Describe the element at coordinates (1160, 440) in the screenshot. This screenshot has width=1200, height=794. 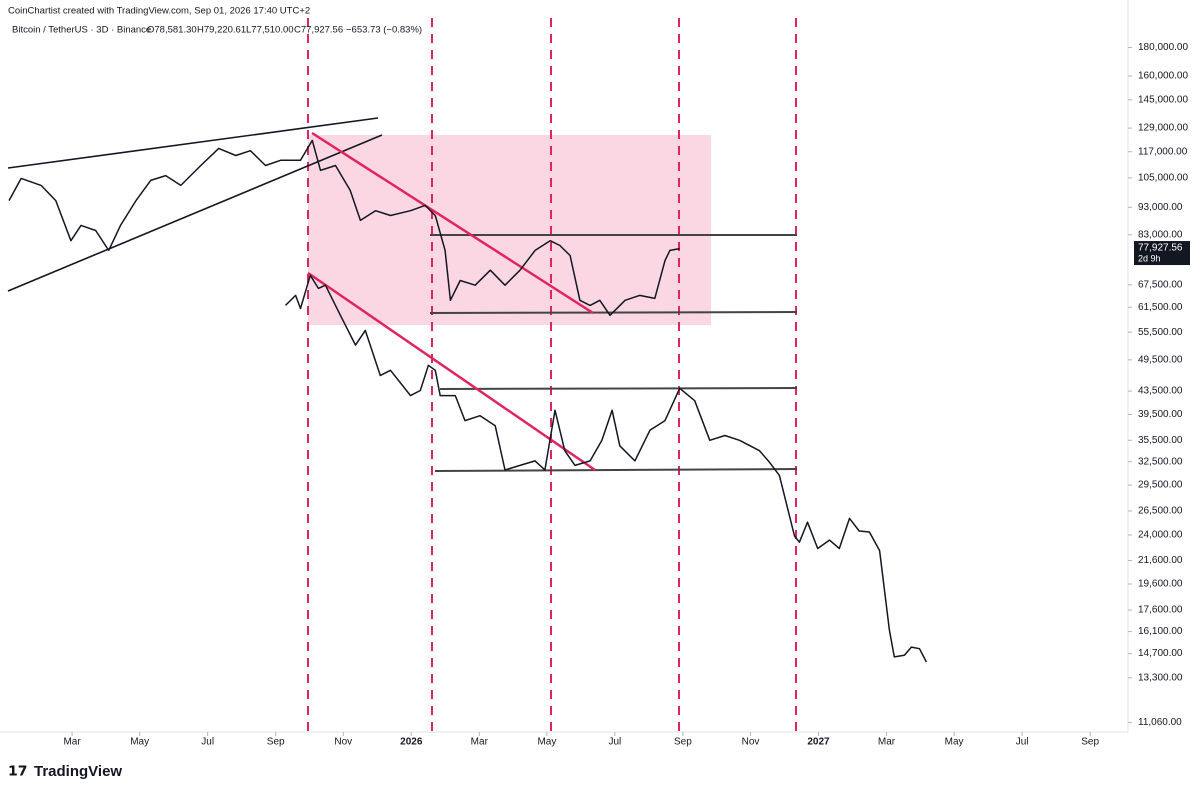
I see `y-tick-label: 35,500.00` at that location.